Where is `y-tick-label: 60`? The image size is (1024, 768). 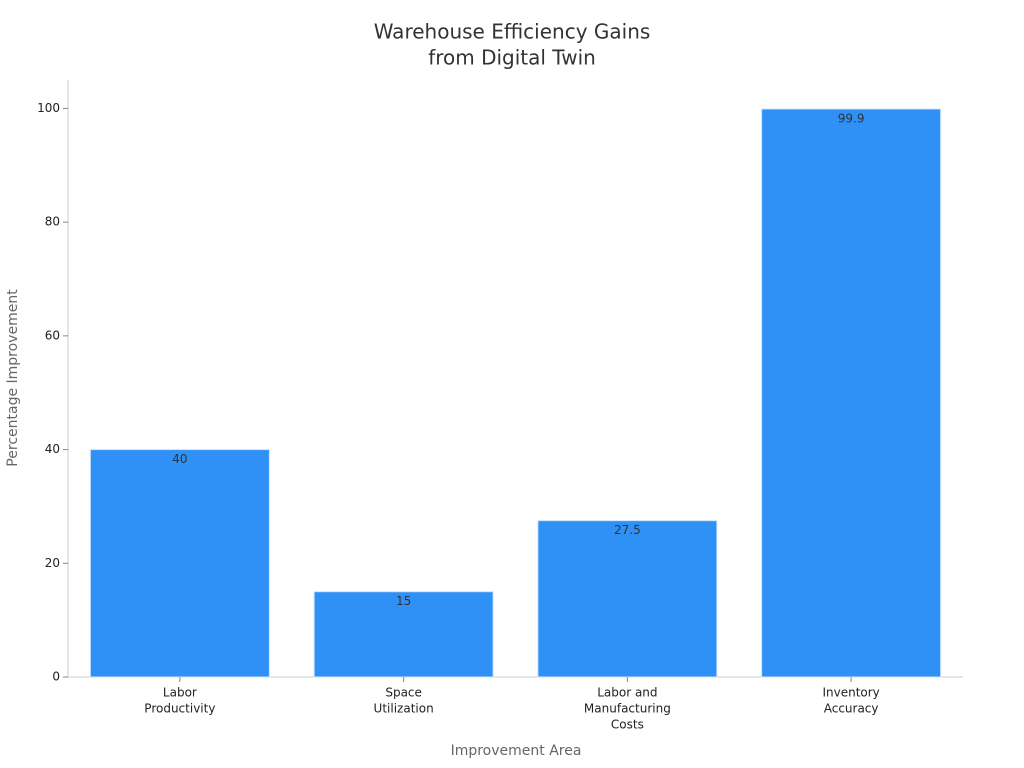 y-tick-label: 60 is located at coordinates (52, 335).